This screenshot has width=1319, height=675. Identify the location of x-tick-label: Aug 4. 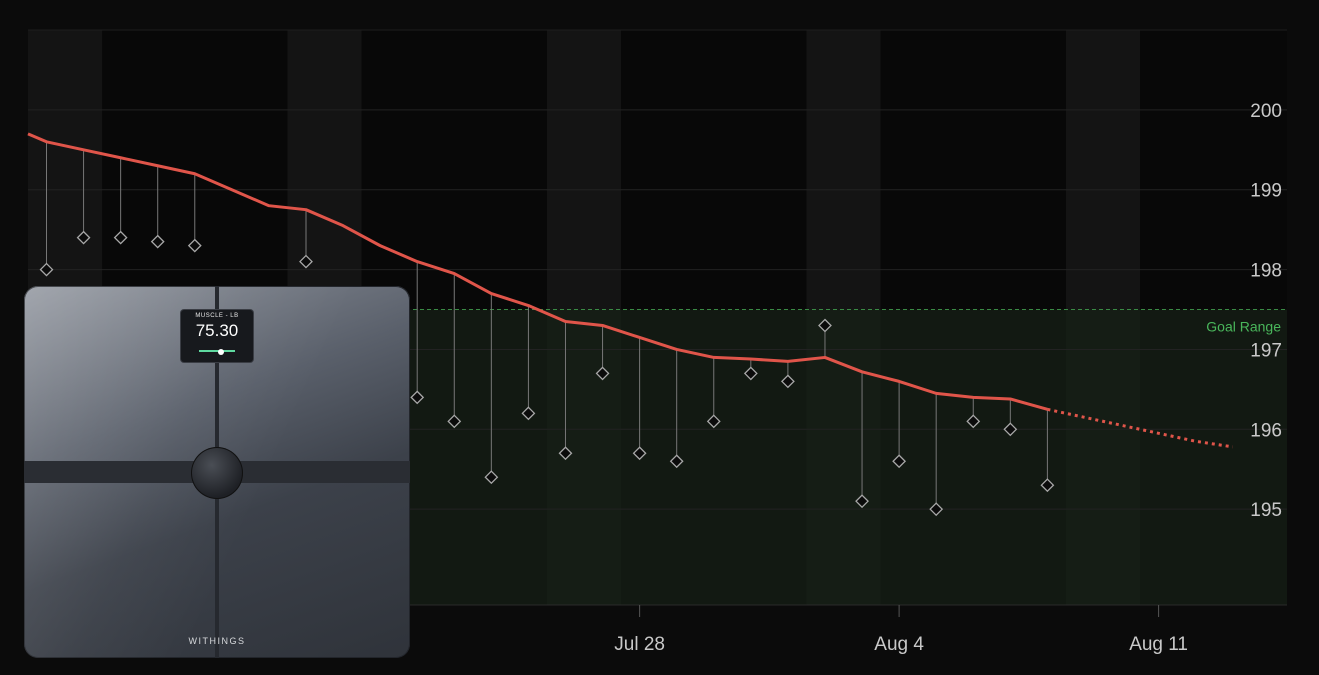
(899, 644).